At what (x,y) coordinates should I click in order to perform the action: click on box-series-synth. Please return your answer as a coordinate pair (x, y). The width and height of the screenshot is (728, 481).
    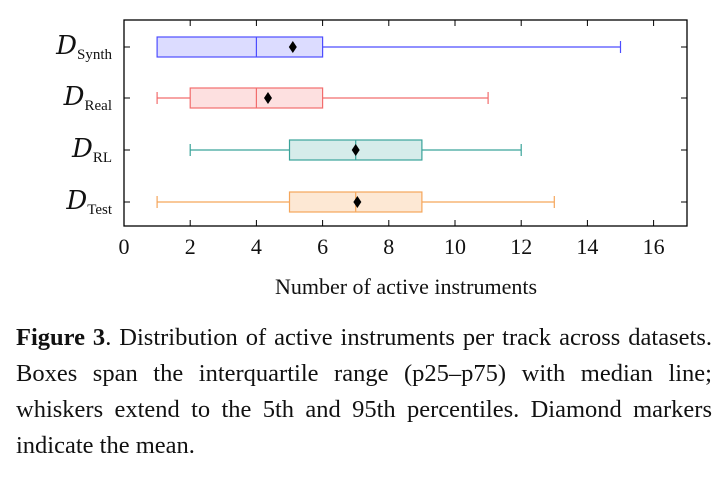
    Looking at the image, I should click on (388, 47).